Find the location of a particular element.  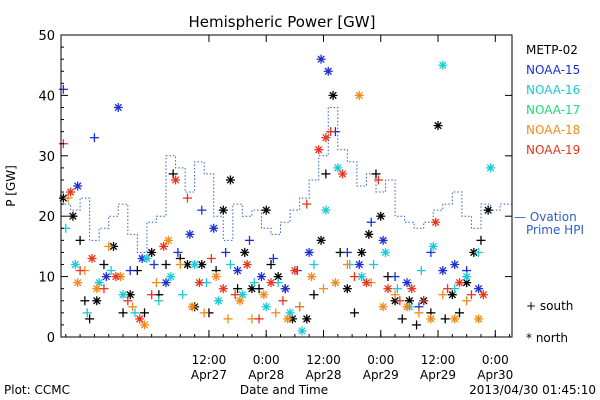

x-tick-time-label: 0:00 is located at coordinates (266, 360).